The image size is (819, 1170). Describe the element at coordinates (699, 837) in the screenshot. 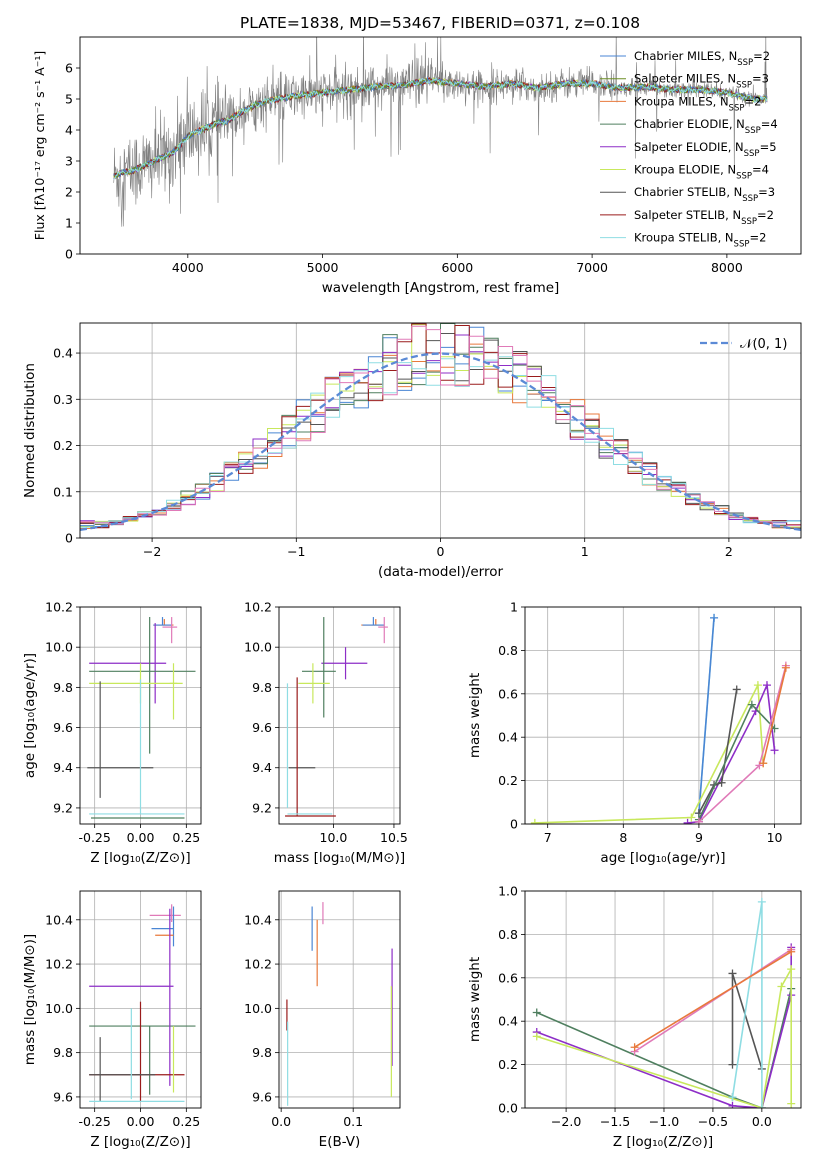

I see `x-tick-label: 9` at that location.